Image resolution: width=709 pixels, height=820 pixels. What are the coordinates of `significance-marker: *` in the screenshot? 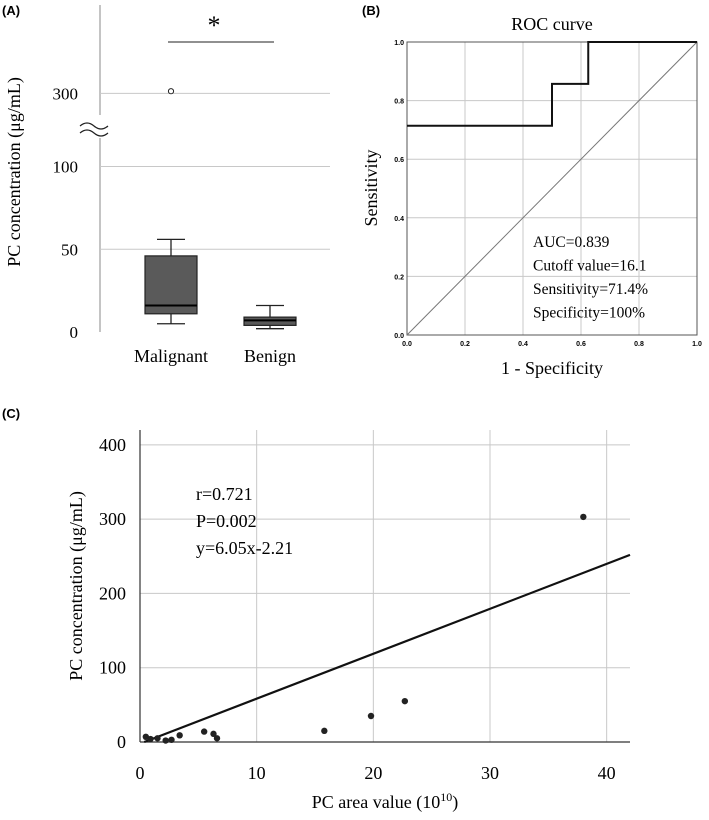 It's located at (214, 25).